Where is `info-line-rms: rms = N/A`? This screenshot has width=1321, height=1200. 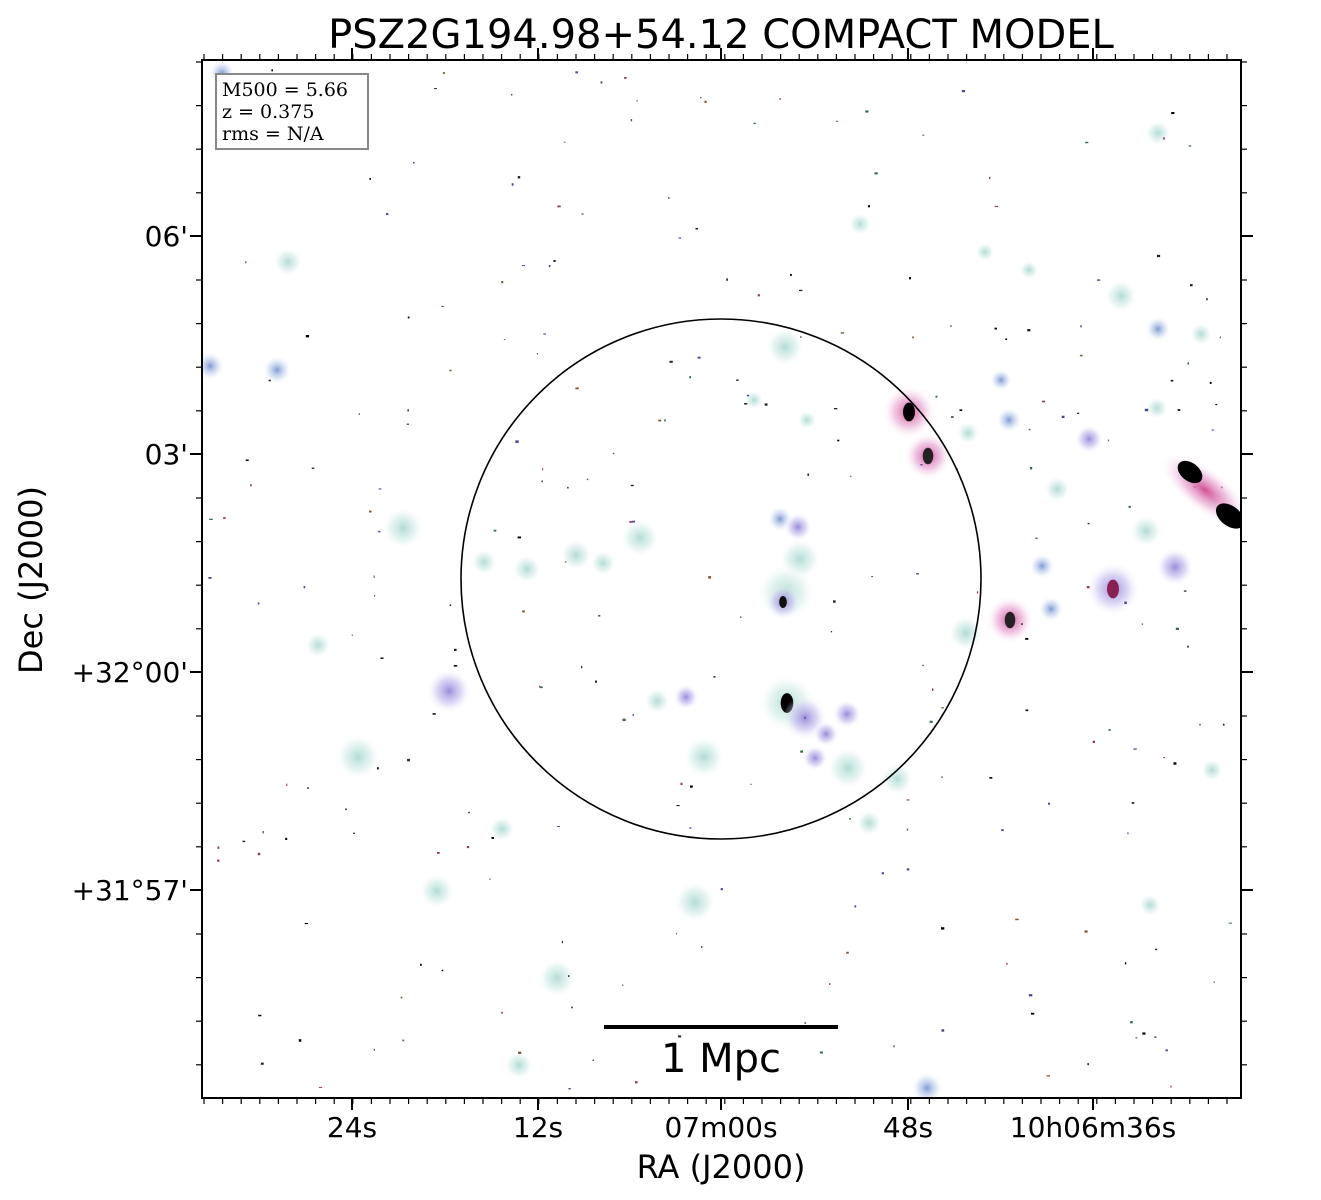
info-line-rms: rms = N/A is located at coordinates (273, 134).